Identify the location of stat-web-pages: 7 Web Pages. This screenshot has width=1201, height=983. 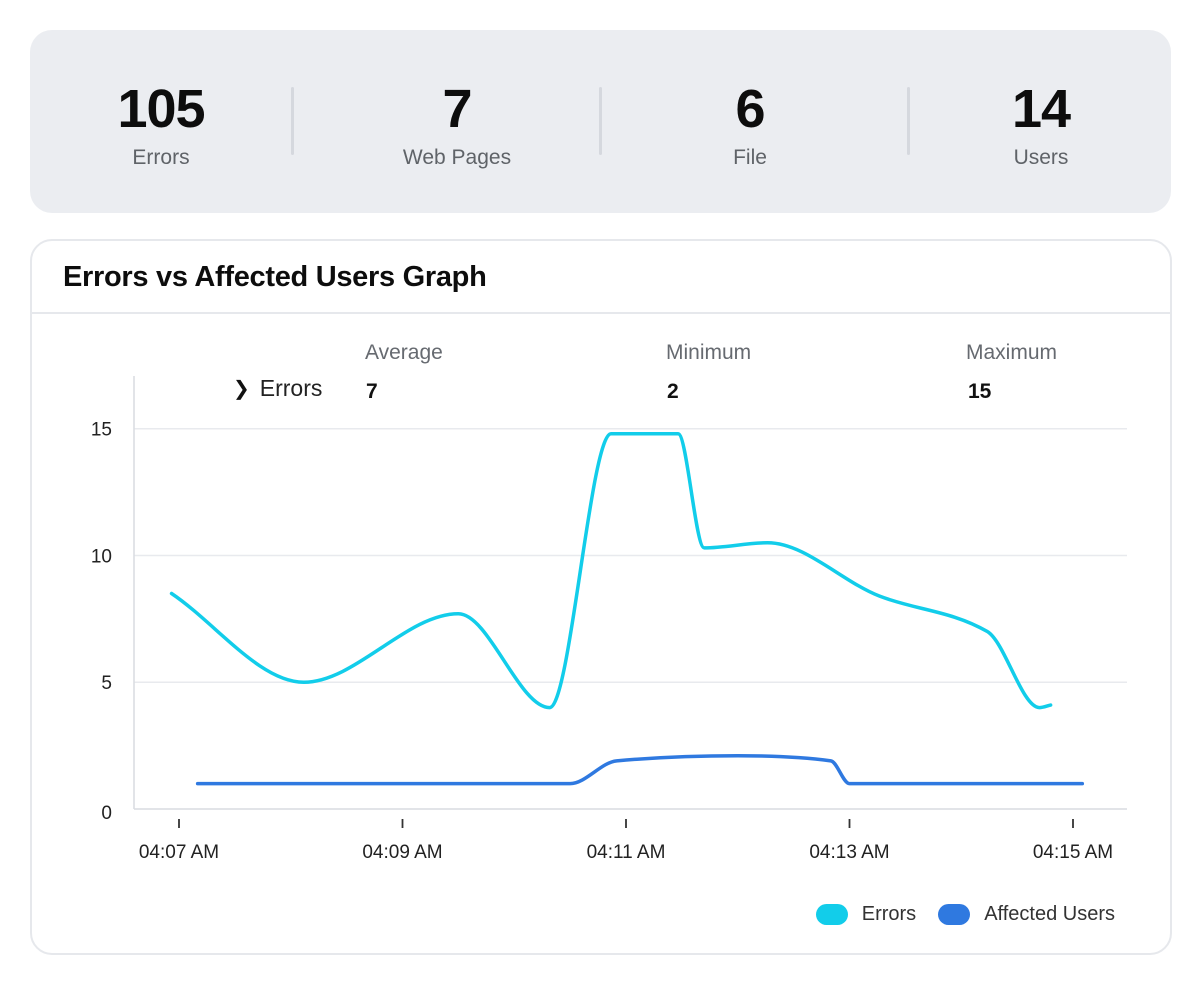
(457, 121).